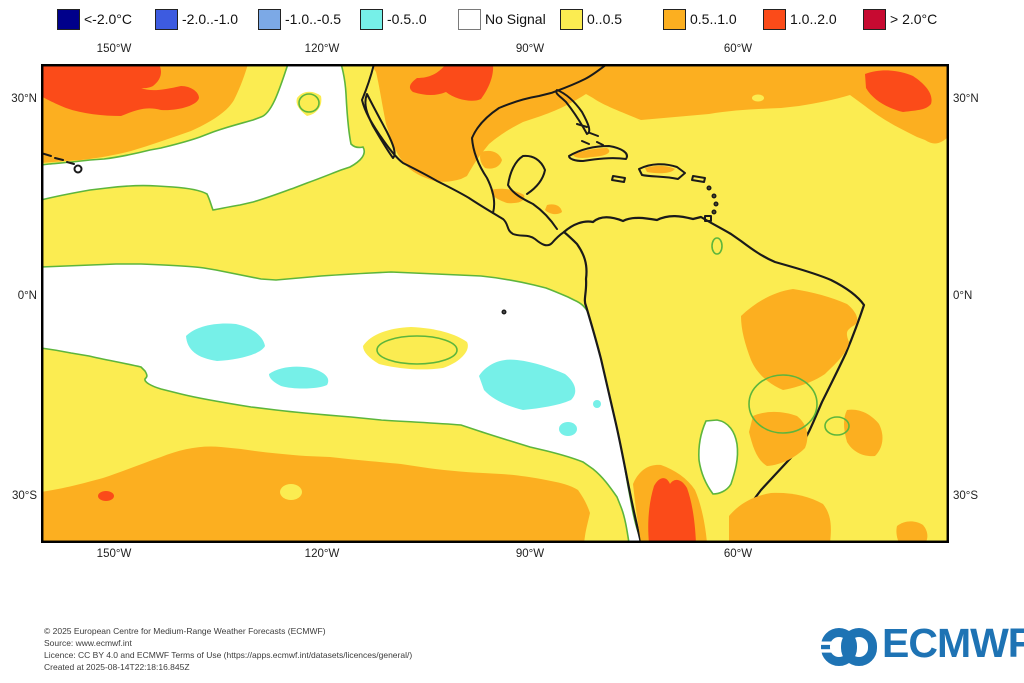 Image resolution: width=1024 pixels, height=683 pixels. I want to click on region-orange-north, so click(660, 123).